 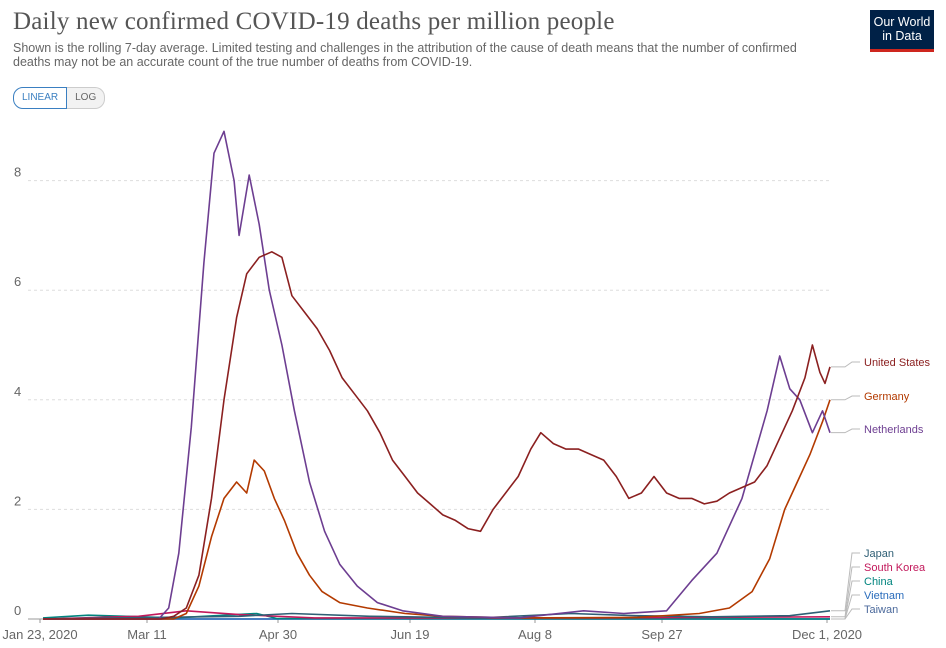 I want to click on x-tick-label: Sep 27, so click(x=661, y=634).